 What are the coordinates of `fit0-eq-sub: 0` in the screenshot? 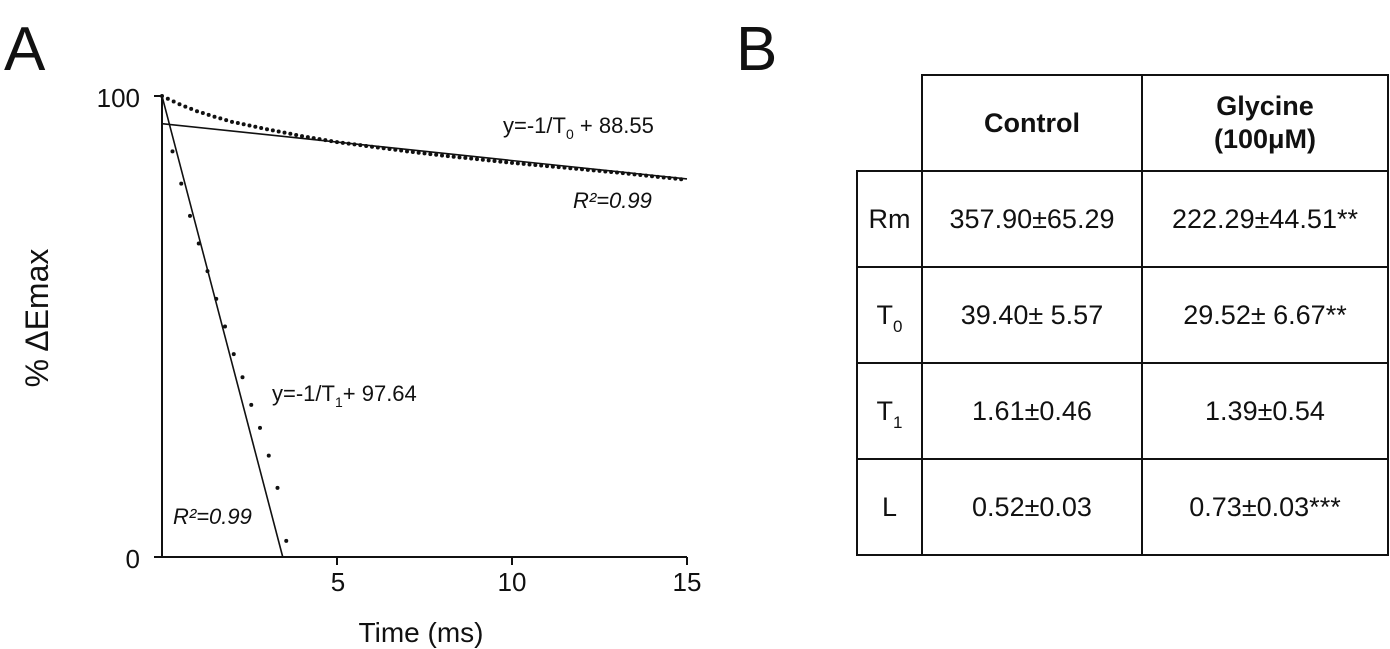 It's located at (570, 134).